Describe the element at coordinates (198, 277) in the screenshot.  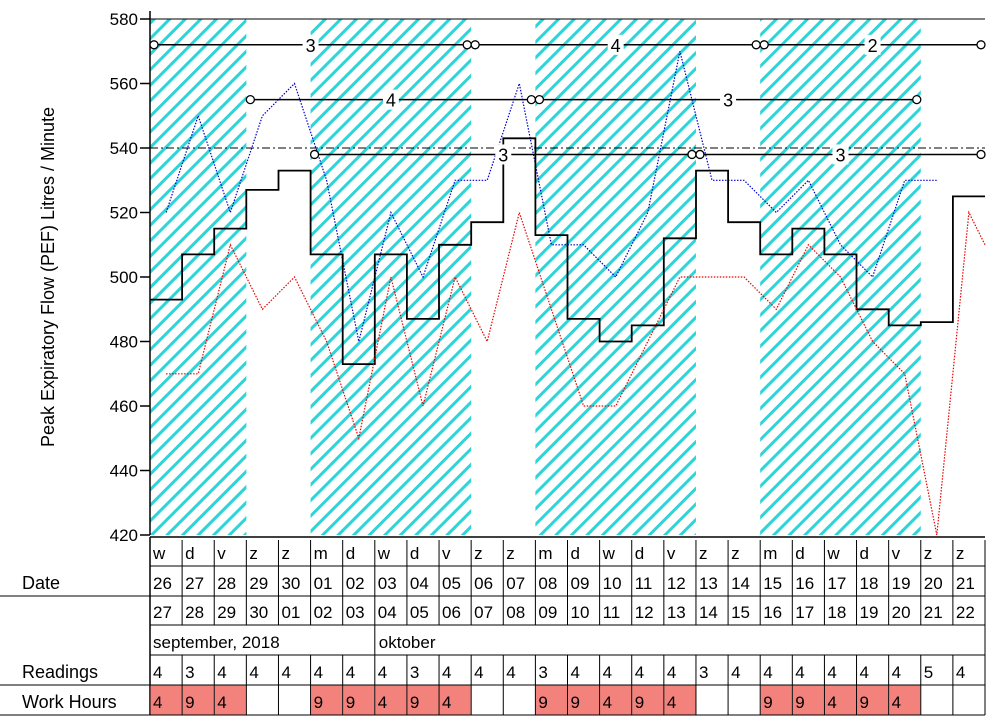
I see `work-period-shade` at that location.